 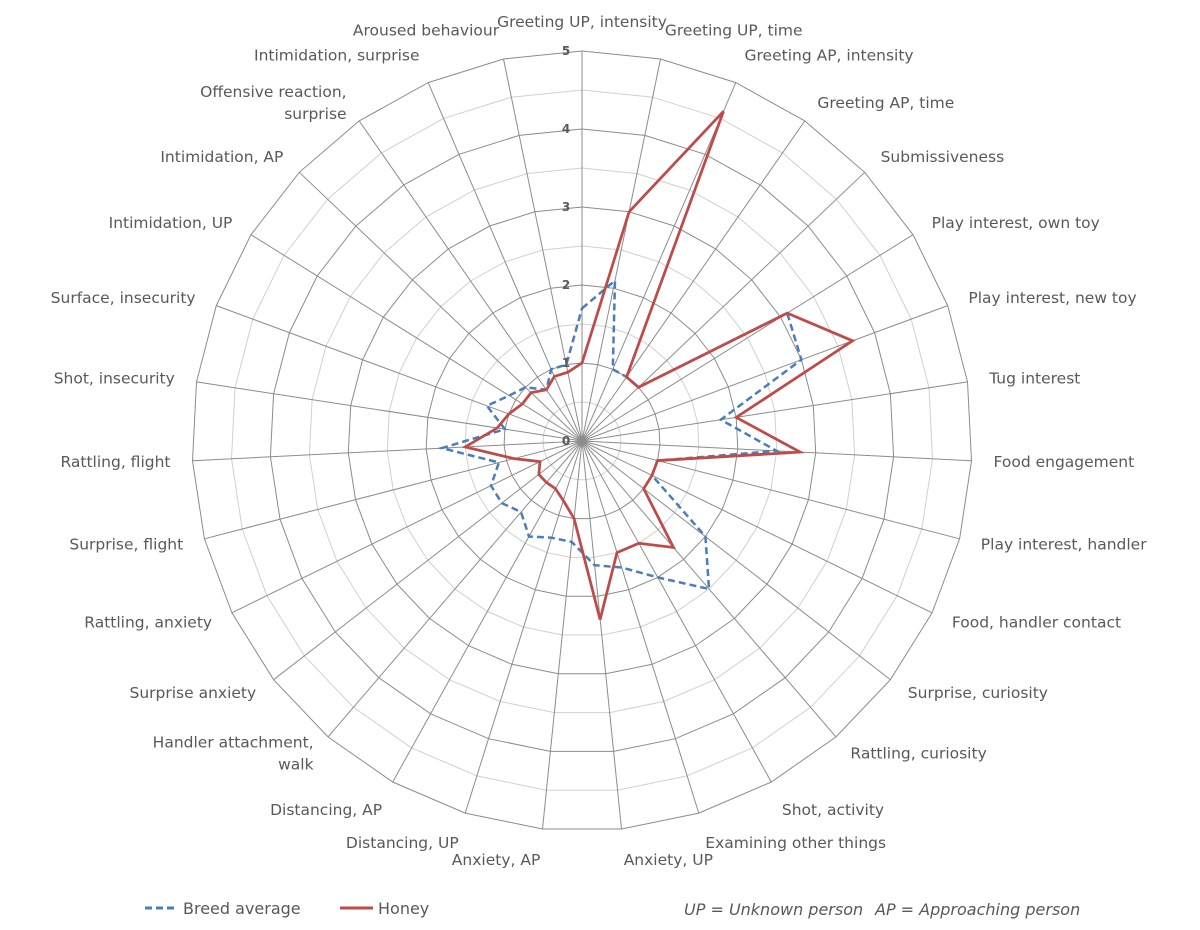 What do you see at coordinates (221, 157) in the screenshot?
I see `category-label-intimidation-ap: Intimidation, AP` at bounding box center [221, 157].